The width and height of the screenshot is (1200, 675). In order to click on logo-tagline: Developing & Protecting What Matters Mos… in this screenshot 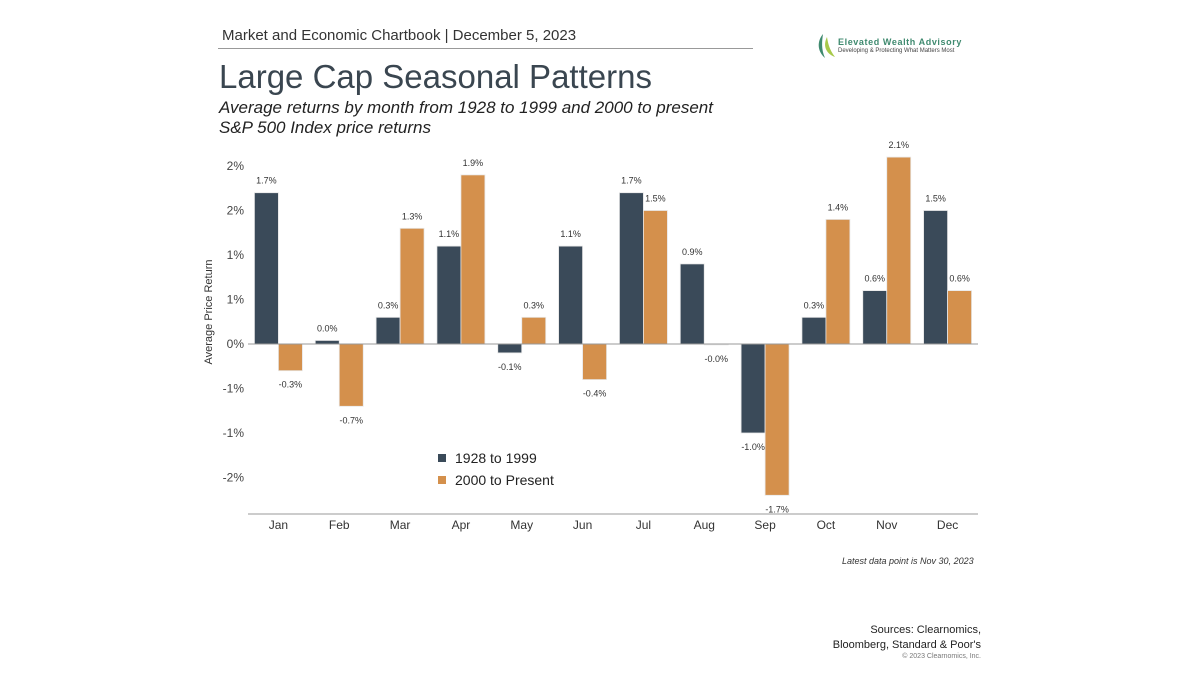, I will do `click(896, 51)`.